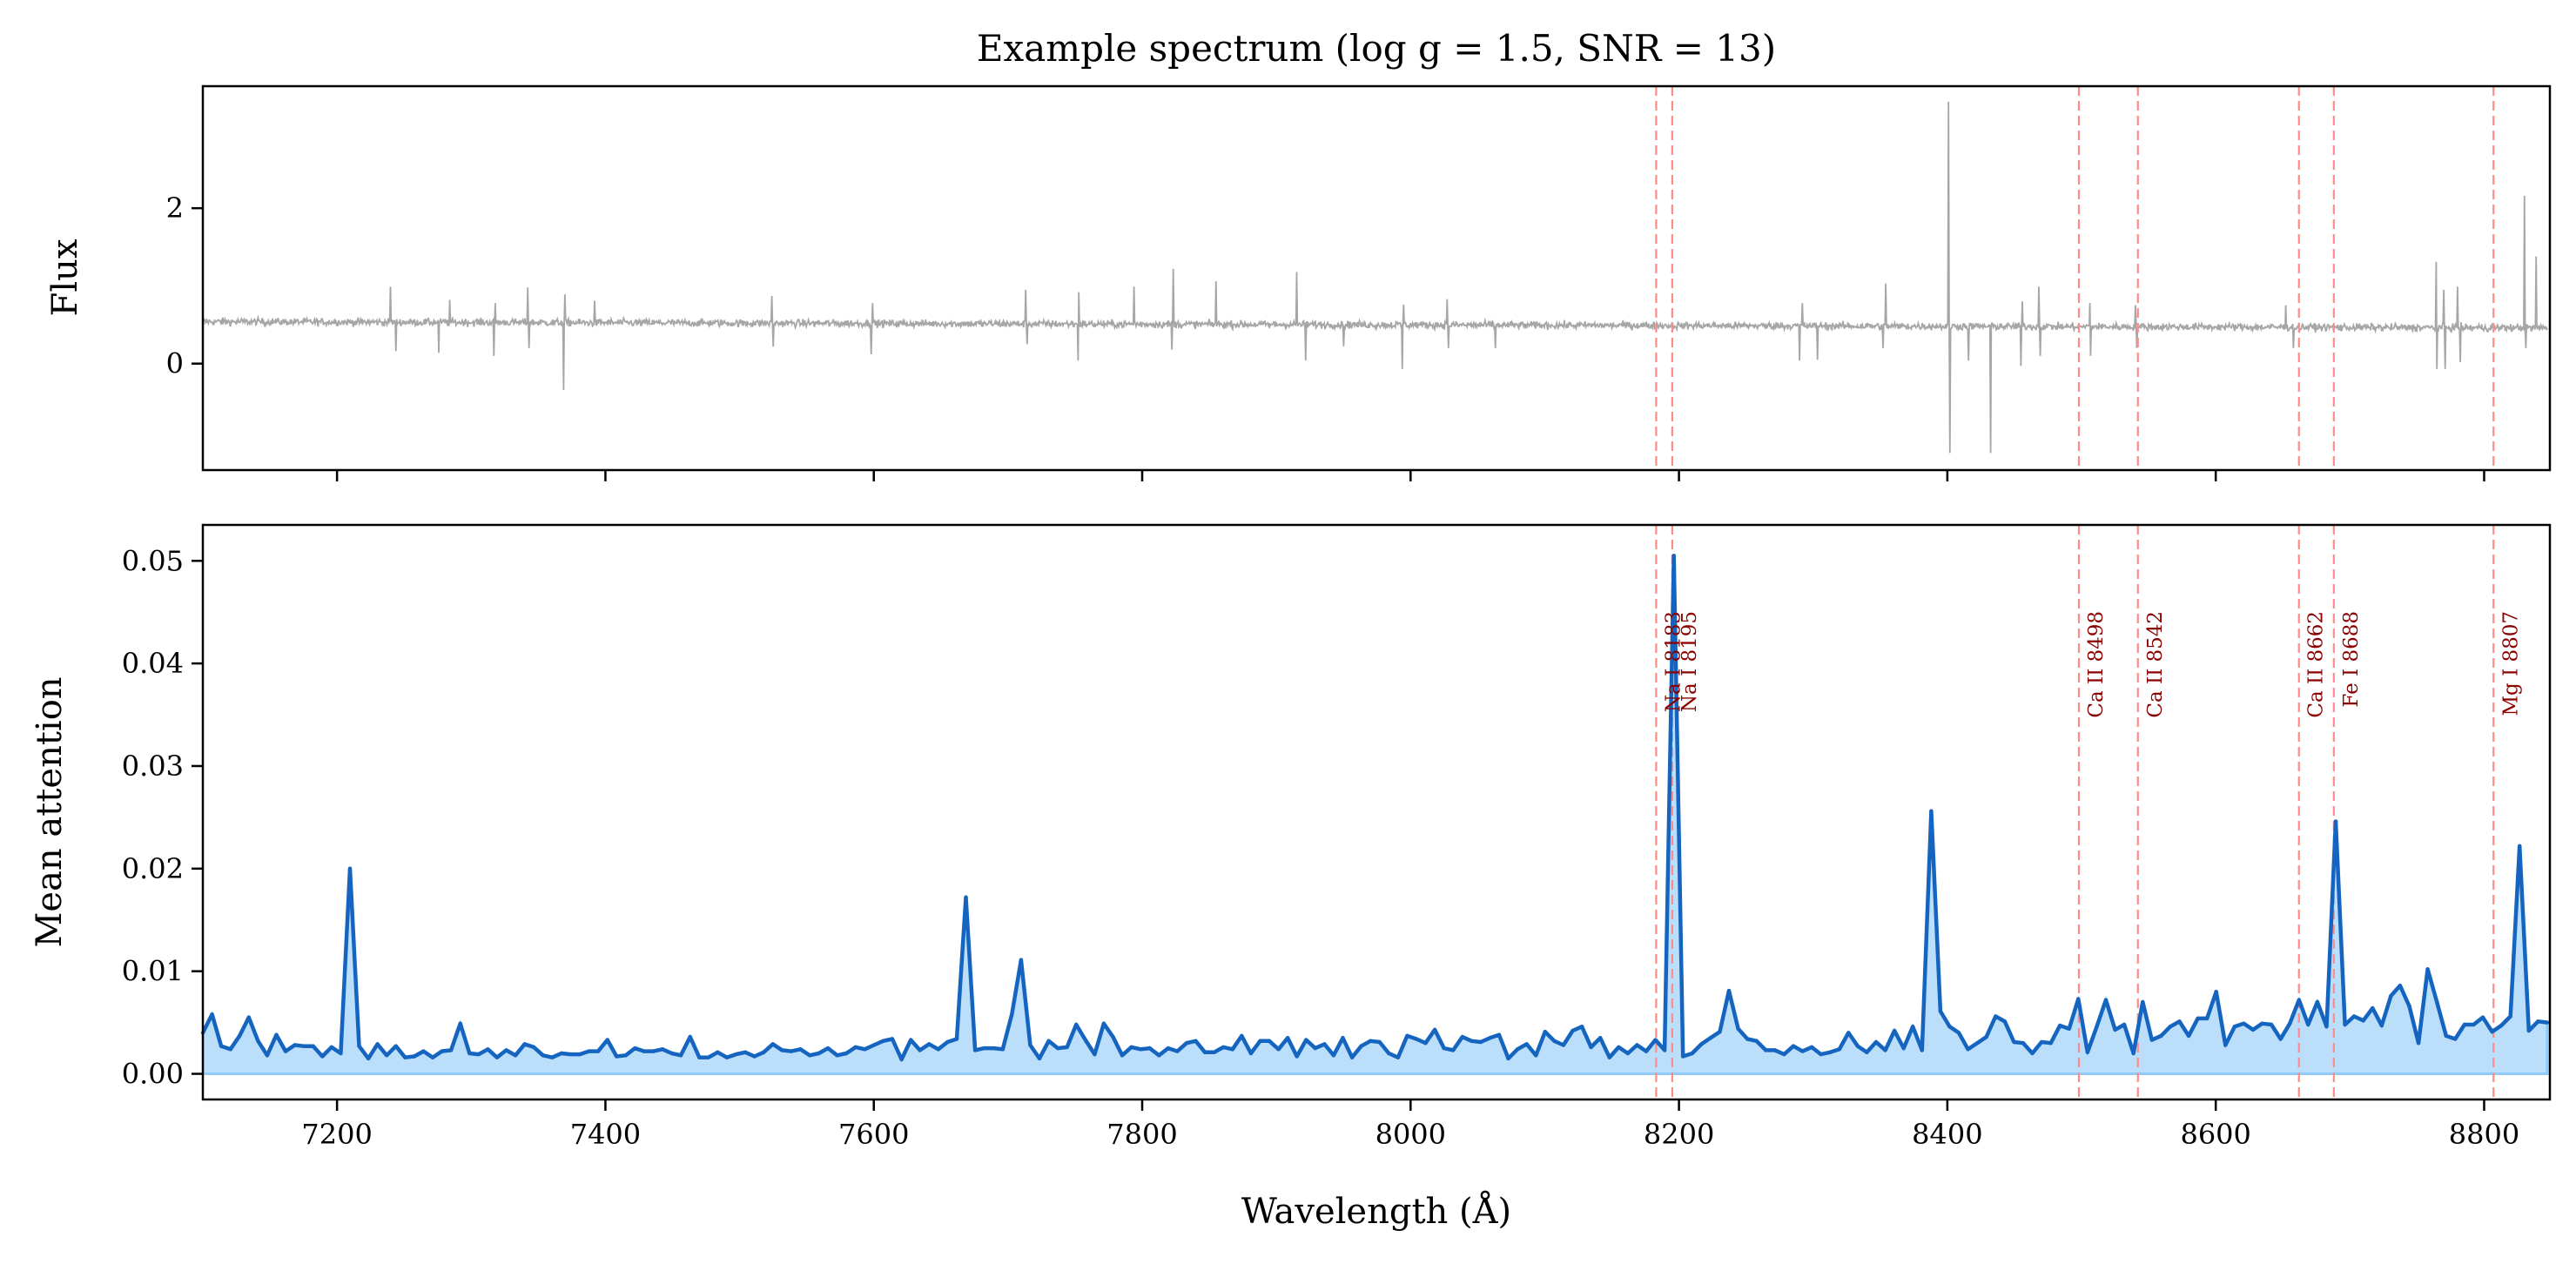 This screenshot has width=2576, height=1264. What do you see at coordinates (1141, 1134) in the screenshot?
I see `x-tick-label: 7800` at bounding box center [1141, 1134].